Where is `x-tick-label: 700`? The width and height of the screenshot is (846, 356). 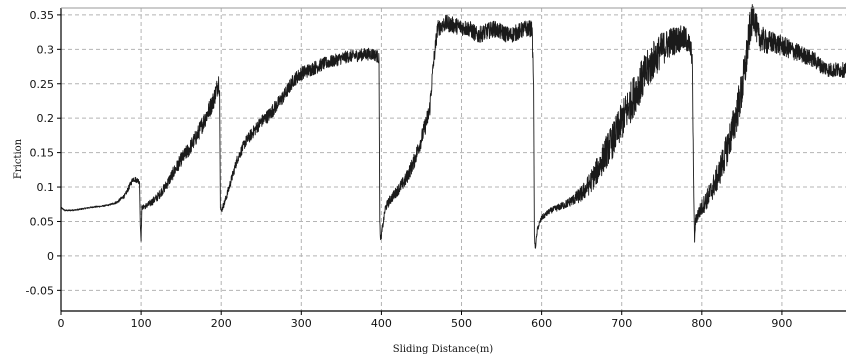
x-tick-label: 700 is located at coordinates (621, 323).